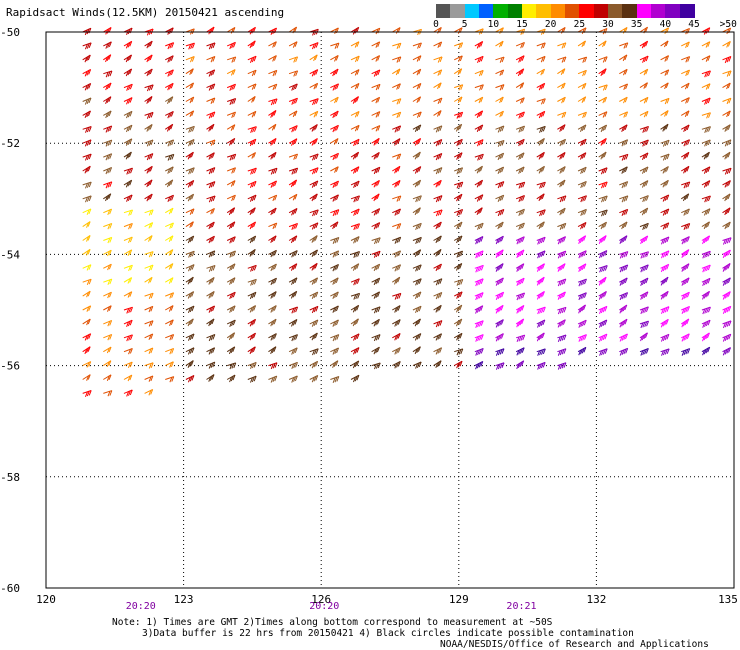  Describe the element at coordinates (665, 24) in the screenshot. I see `legend-label: 40` at that location.